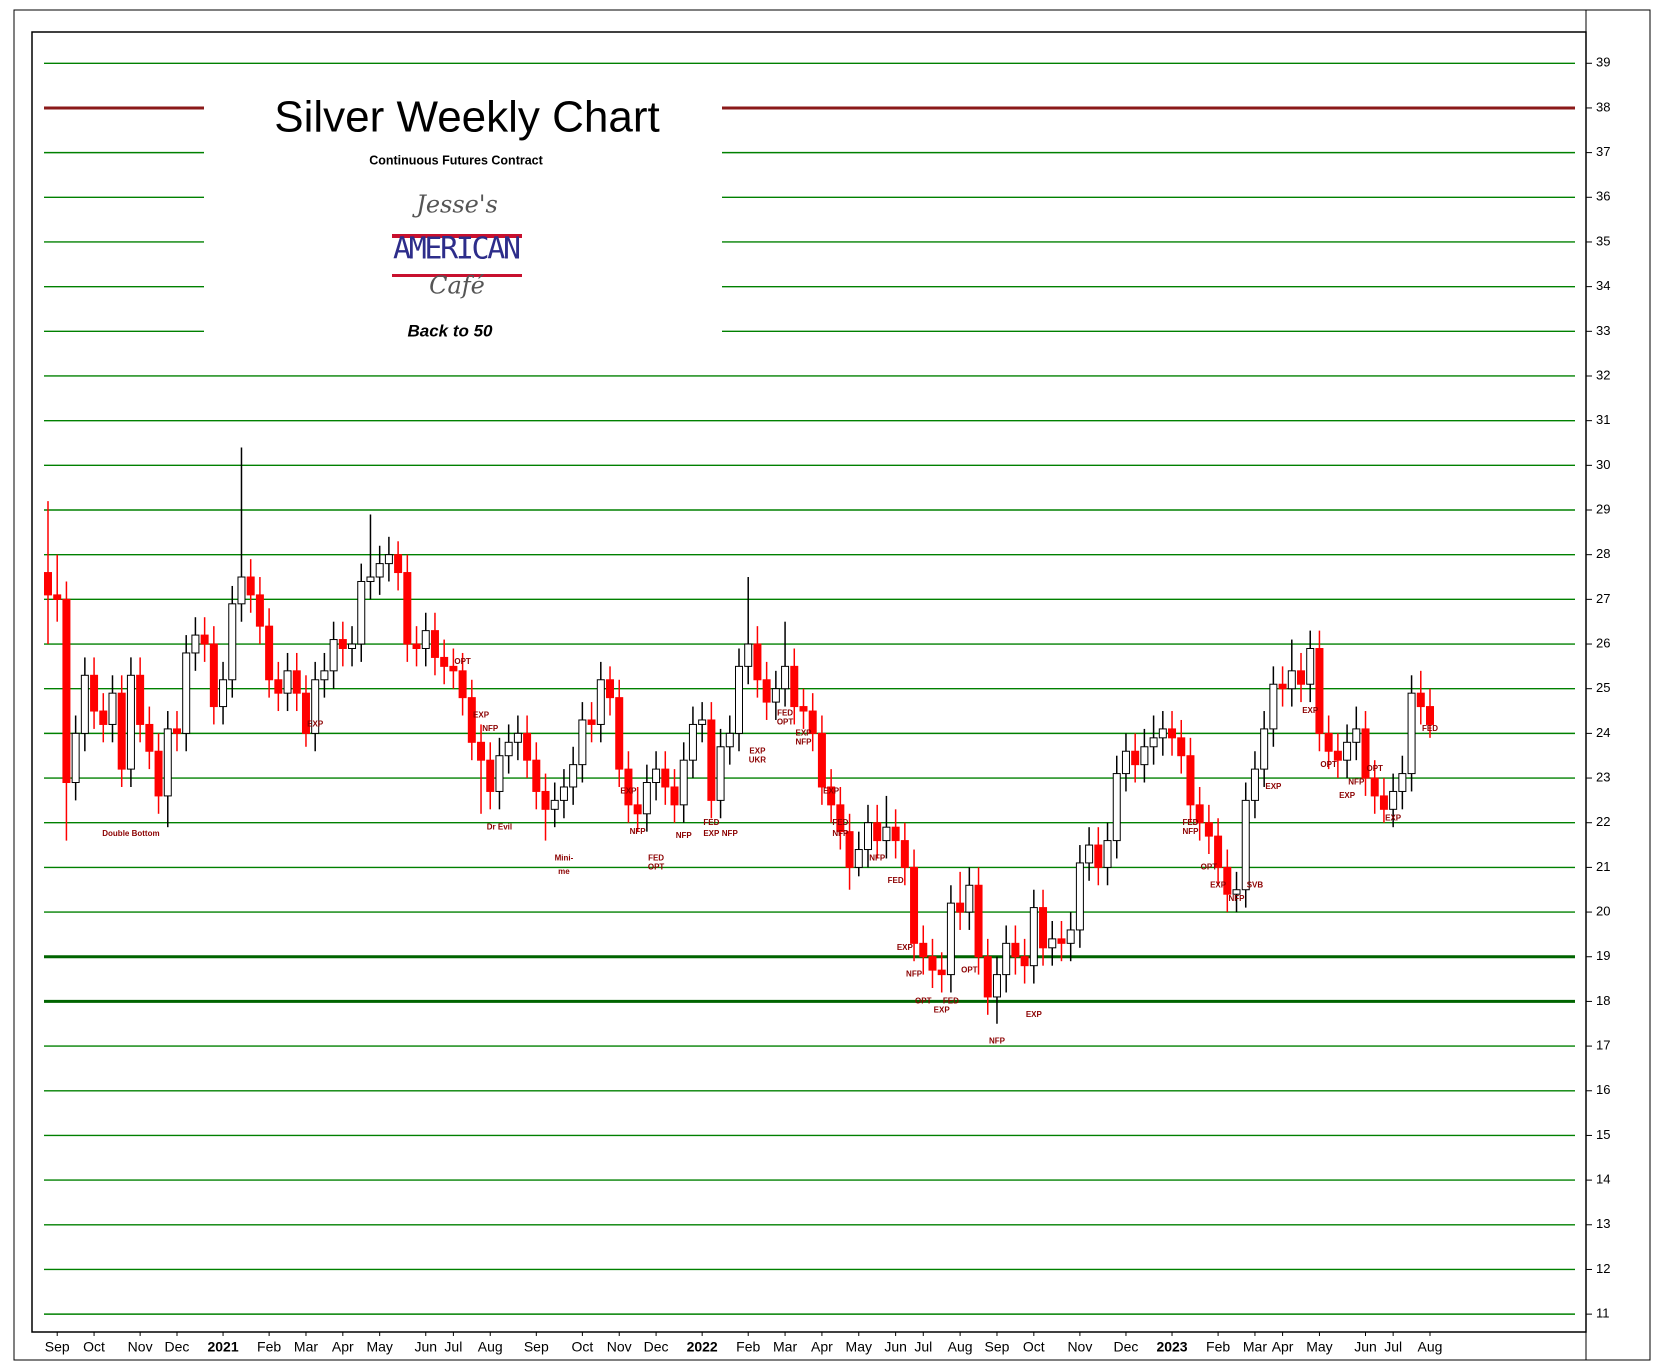 This screenshot has height=1367, width=1656. What do you see at coordinates (1603, 285) in the screenshot?
I see `y-tick-label: 34` at bounding box center [1603, 285].